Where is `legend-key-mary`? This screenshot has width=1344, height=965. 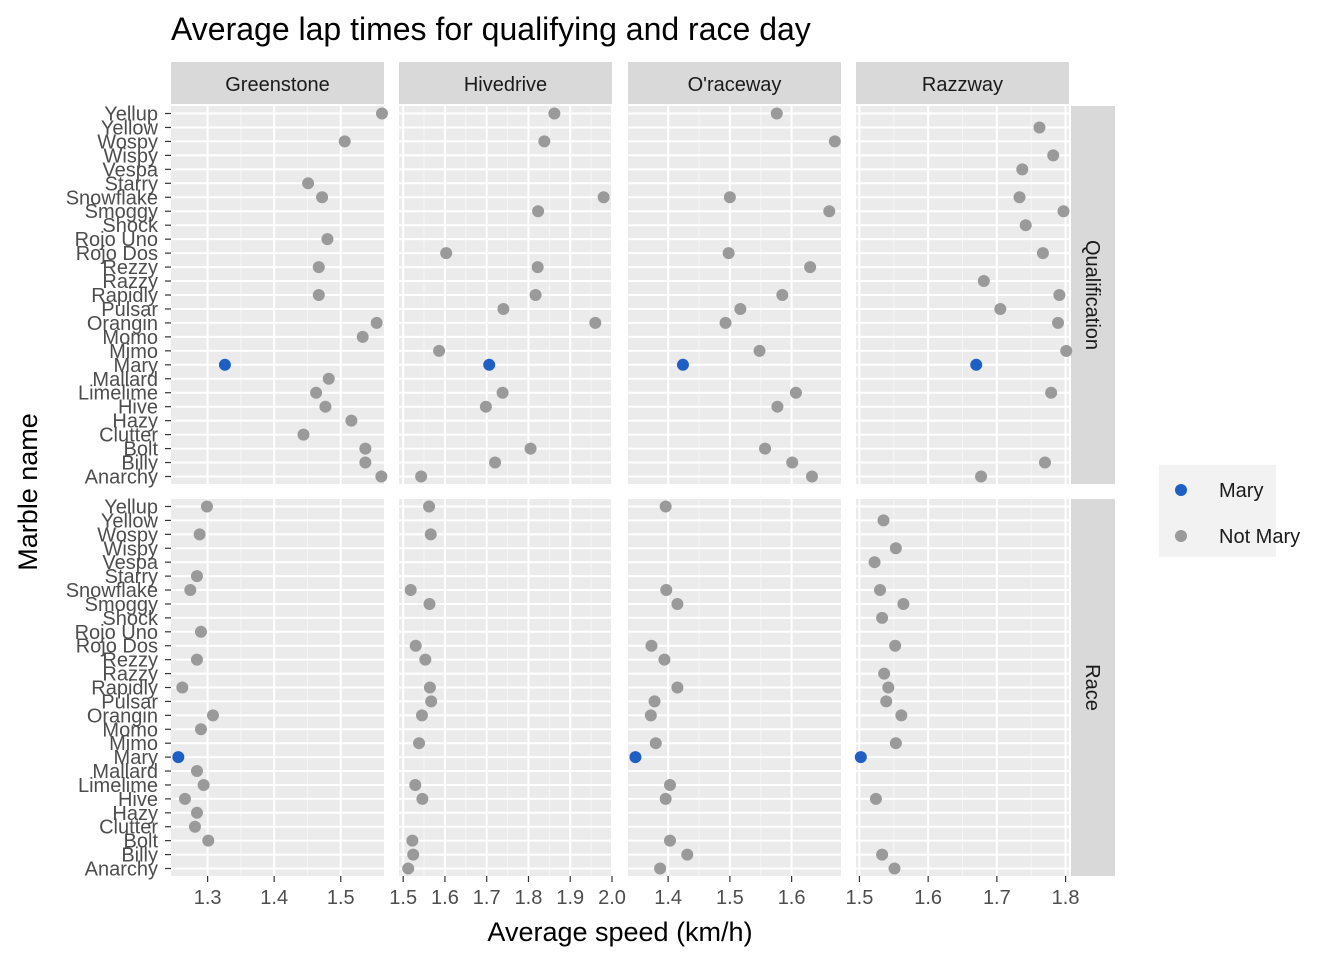
legend-key-mary is located at coordinates (1181, 490).